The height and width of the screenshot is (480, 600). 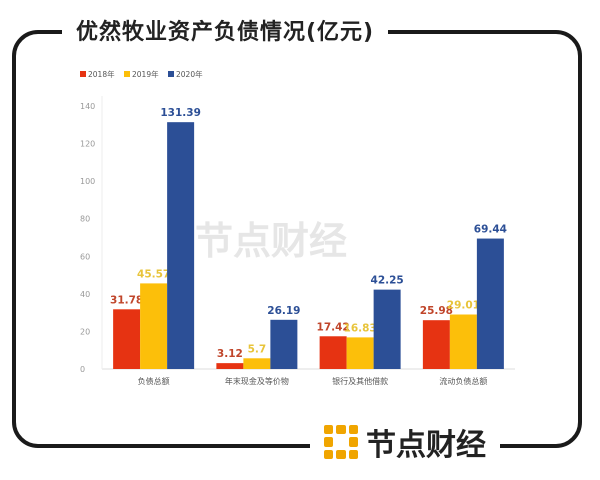 What do you see at coordinates (490, 230) in the screenshot?
I see `data-label: 69.44` at bounding box center [490, 230].